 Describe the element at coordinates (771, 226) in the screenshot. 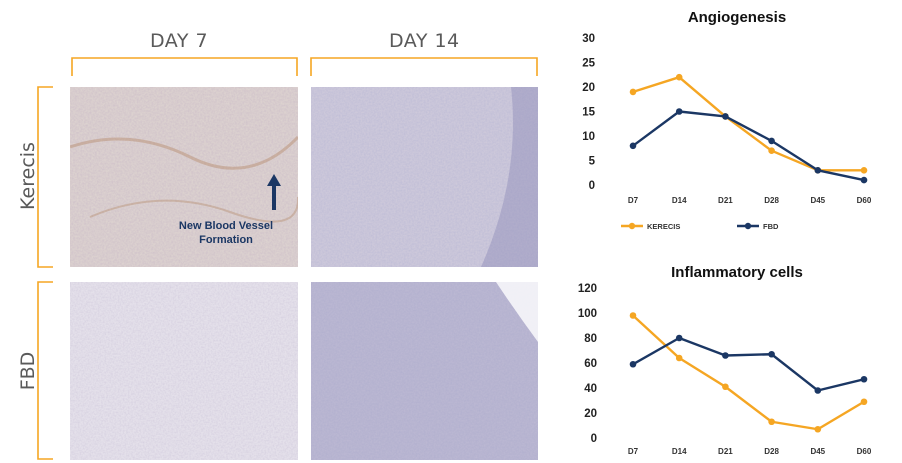

I see `legend-label-fbd: FBD` at that location.